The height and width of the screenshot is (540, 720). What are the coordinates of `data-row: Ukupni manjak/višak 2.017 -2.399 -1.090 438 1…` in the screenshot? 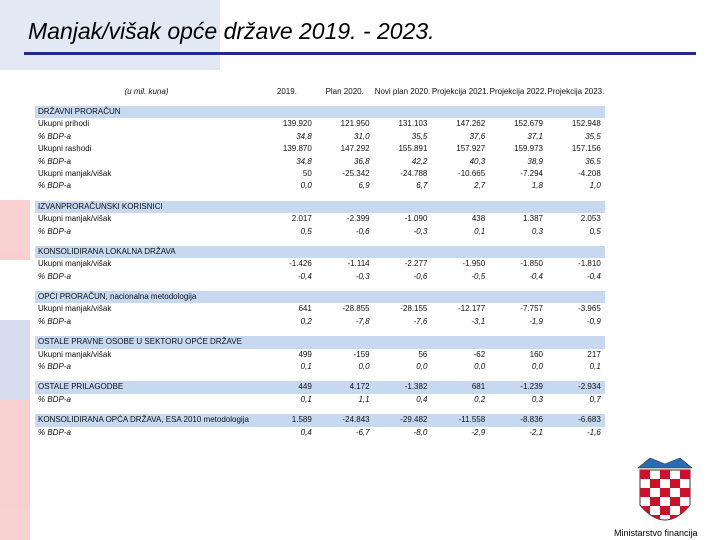 It's located at (320, 219).